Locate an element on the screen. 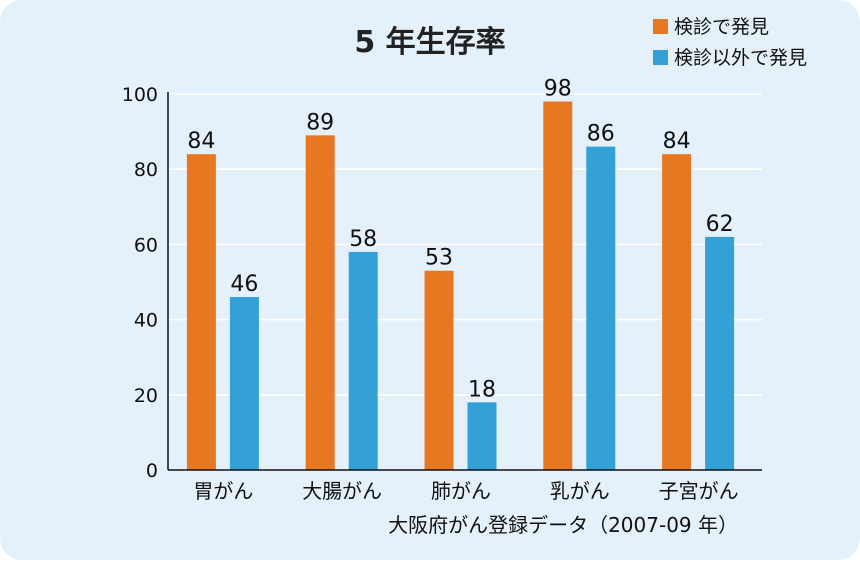  y-tick-label: 0 is located at coordinates (152, 471).